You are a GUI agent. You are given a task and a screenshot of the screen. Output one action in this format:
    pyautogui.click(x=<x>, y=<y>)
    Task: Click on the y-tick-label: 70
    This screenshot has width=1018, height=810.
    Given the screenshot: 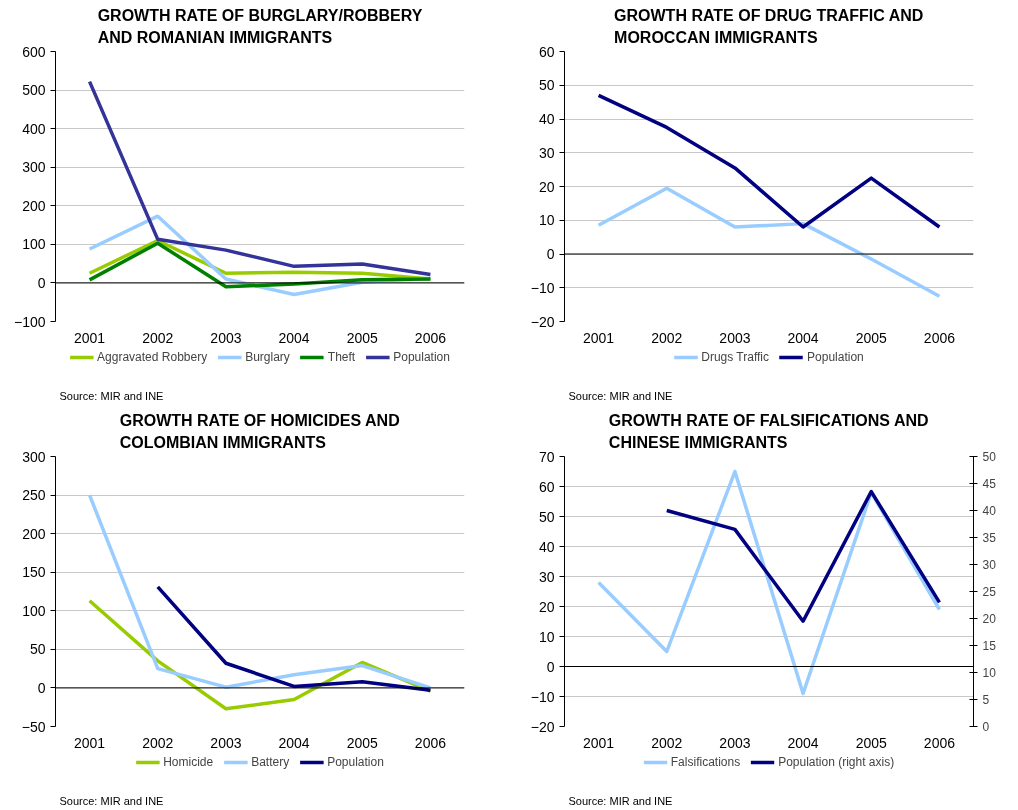 What is the action you would take?
    pyautogui.click(x=546, y=456)
    